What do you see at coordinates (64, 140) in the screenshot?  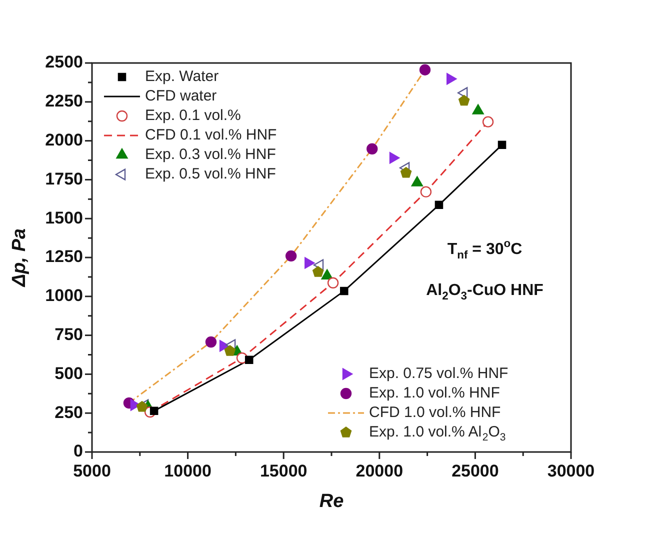 I see `y-tick-label: 2000` at bounding box center [64, 140].